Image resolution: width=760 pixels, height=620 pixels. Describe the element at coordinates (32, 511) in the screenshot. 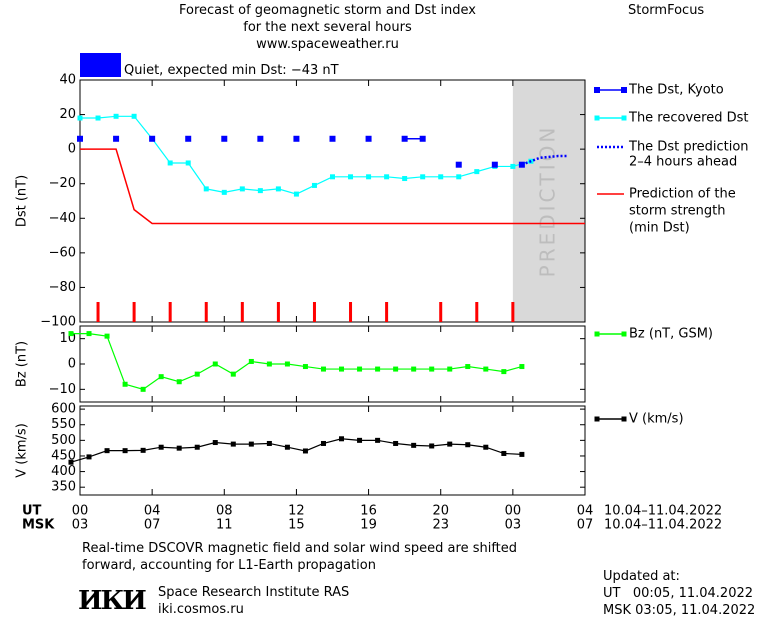

I see `x-axis-ut-label: UT` at that location.